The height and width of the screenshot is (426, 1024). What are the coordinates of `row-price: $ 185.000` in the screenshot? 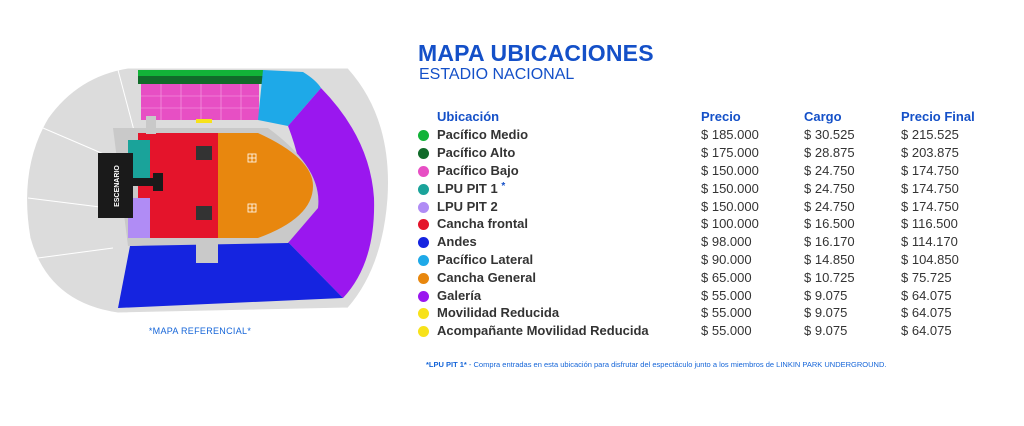 It's located at (730, 135).